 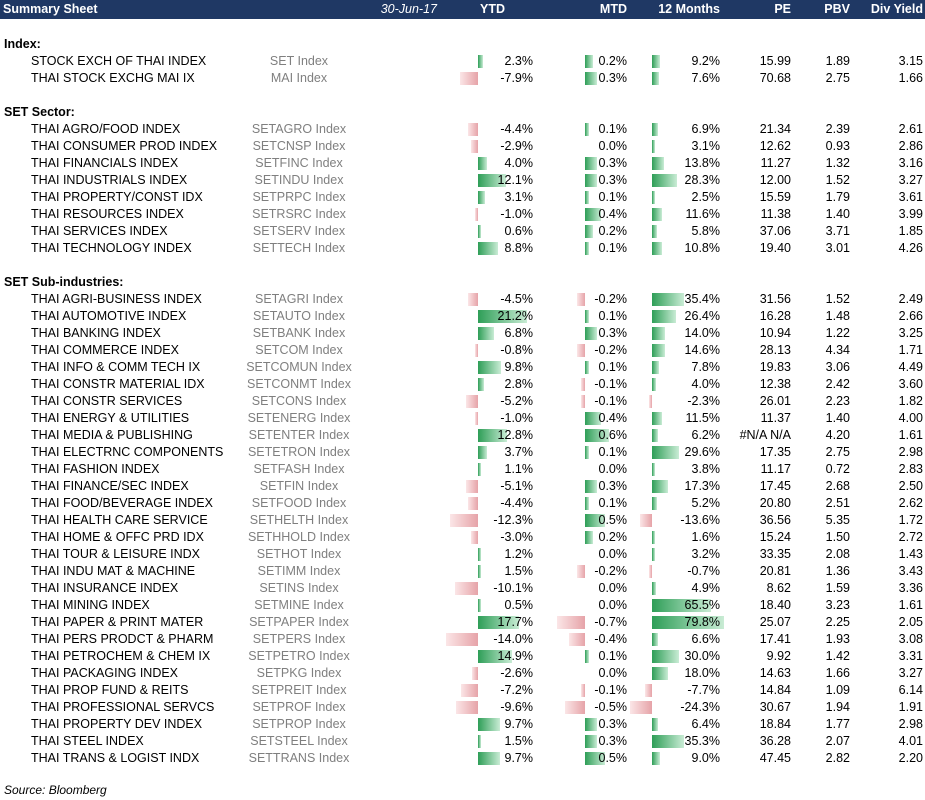 What do you see at coordinates (702, 316) in the screenshot?
I see `twelve-month-value: 26.4%` at bounding box center [702, 316].